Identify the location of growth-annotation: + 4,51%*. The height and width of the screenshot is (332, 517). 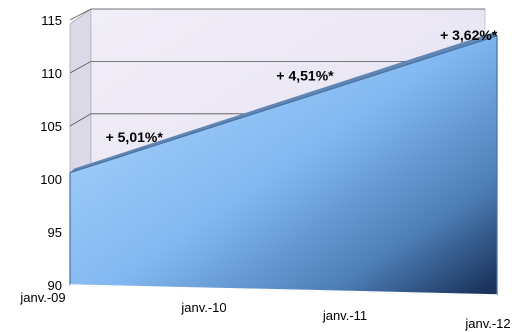
(305, 75).